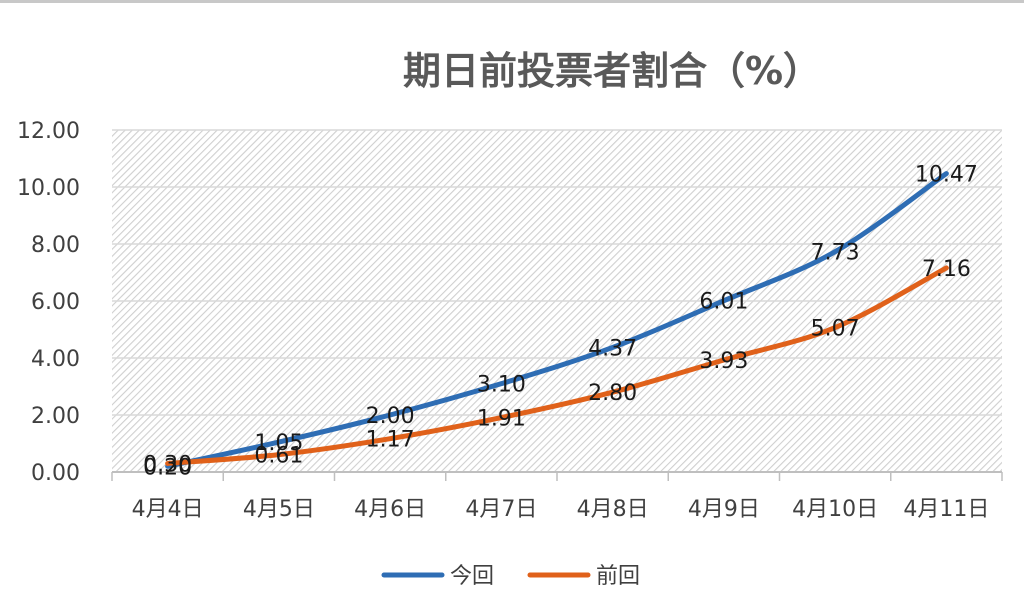  Describe the element at coordinates (55, 359) in the screenshot. I see `y-tick-label: 4.00` at that location.